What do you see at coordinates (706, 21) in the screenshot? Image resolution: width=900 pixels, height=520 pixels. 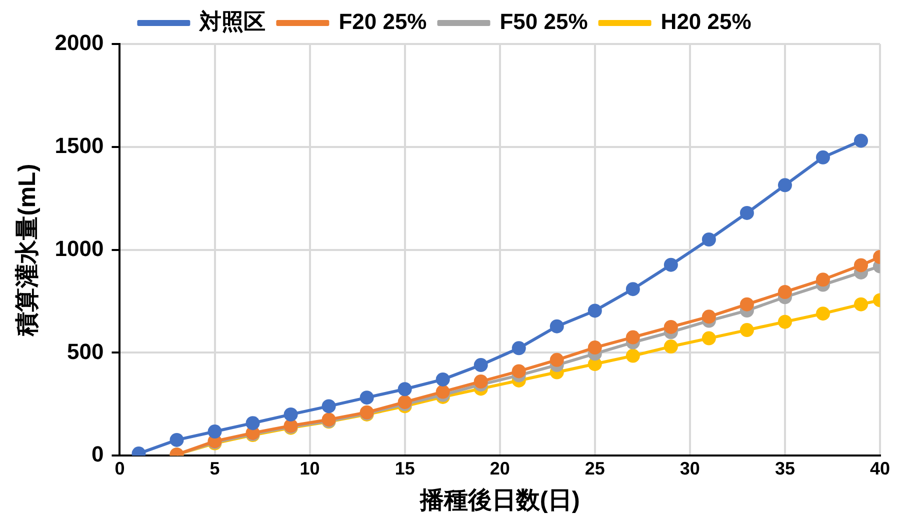 I see `legend-label: H20 25%` at bounding box center [706, 21].